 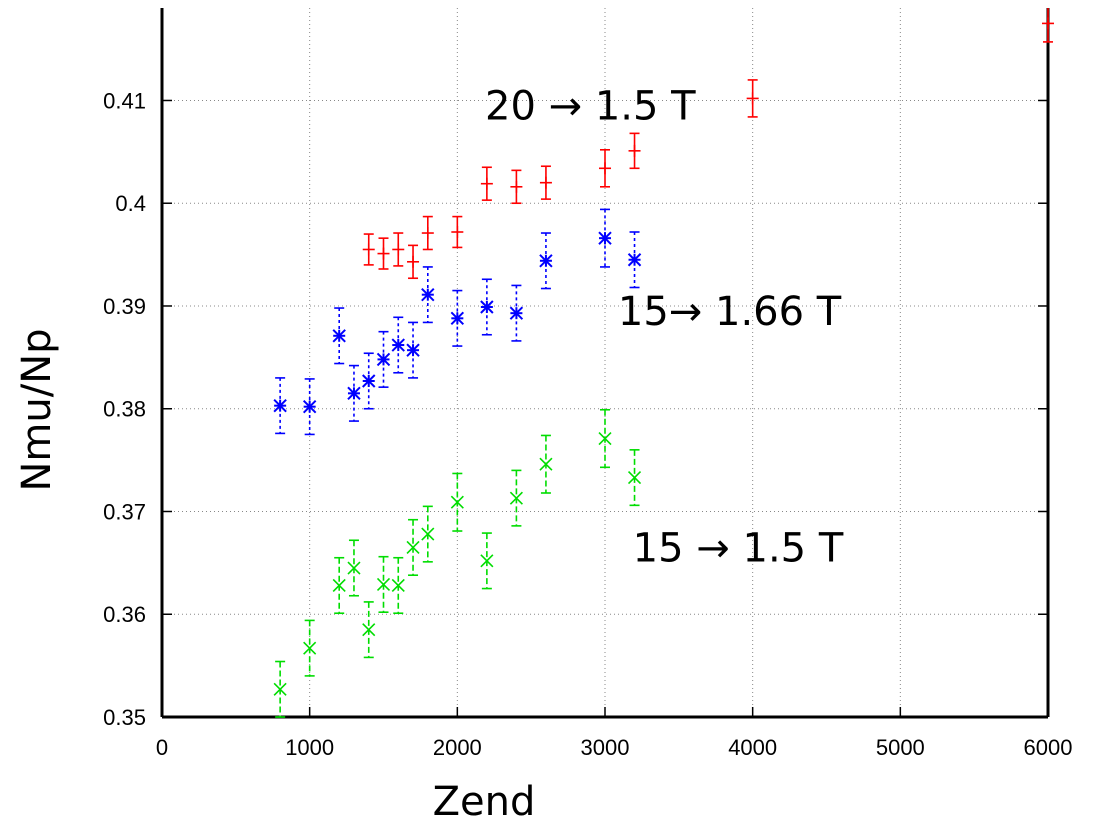 I want to click on x-tick-label: 4000, so click(x=752, y=747).